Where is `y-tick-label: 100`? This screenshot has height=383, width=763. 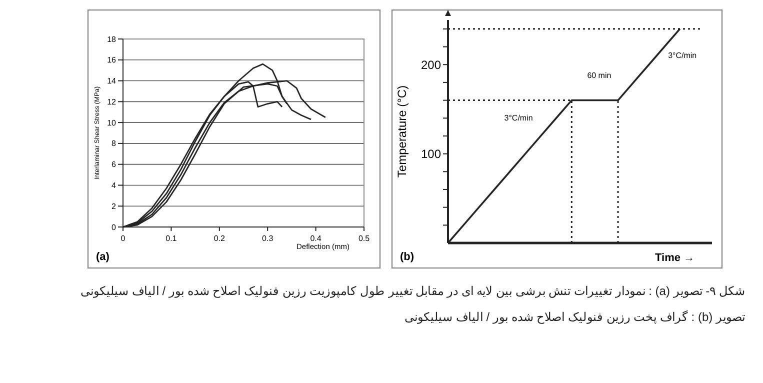 y-tick-label: 100 is located at coordinates (431, 154).